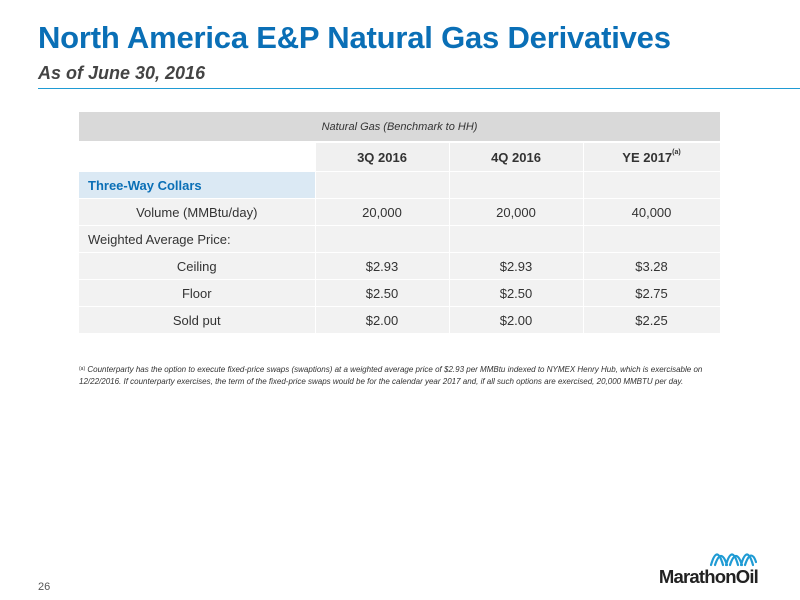 The height and width of the screenshot is (600, 800). What do you see at coordinates (652, 266) in the screenshot?
I see `table-cell: $3.28` at bounding box center [652, 266].